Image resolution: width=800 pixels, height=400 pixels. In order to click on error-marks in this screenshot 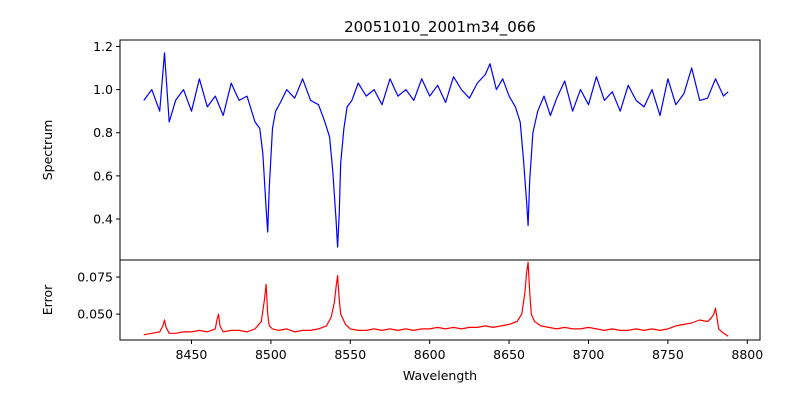, I will do `click(436, 299)`.